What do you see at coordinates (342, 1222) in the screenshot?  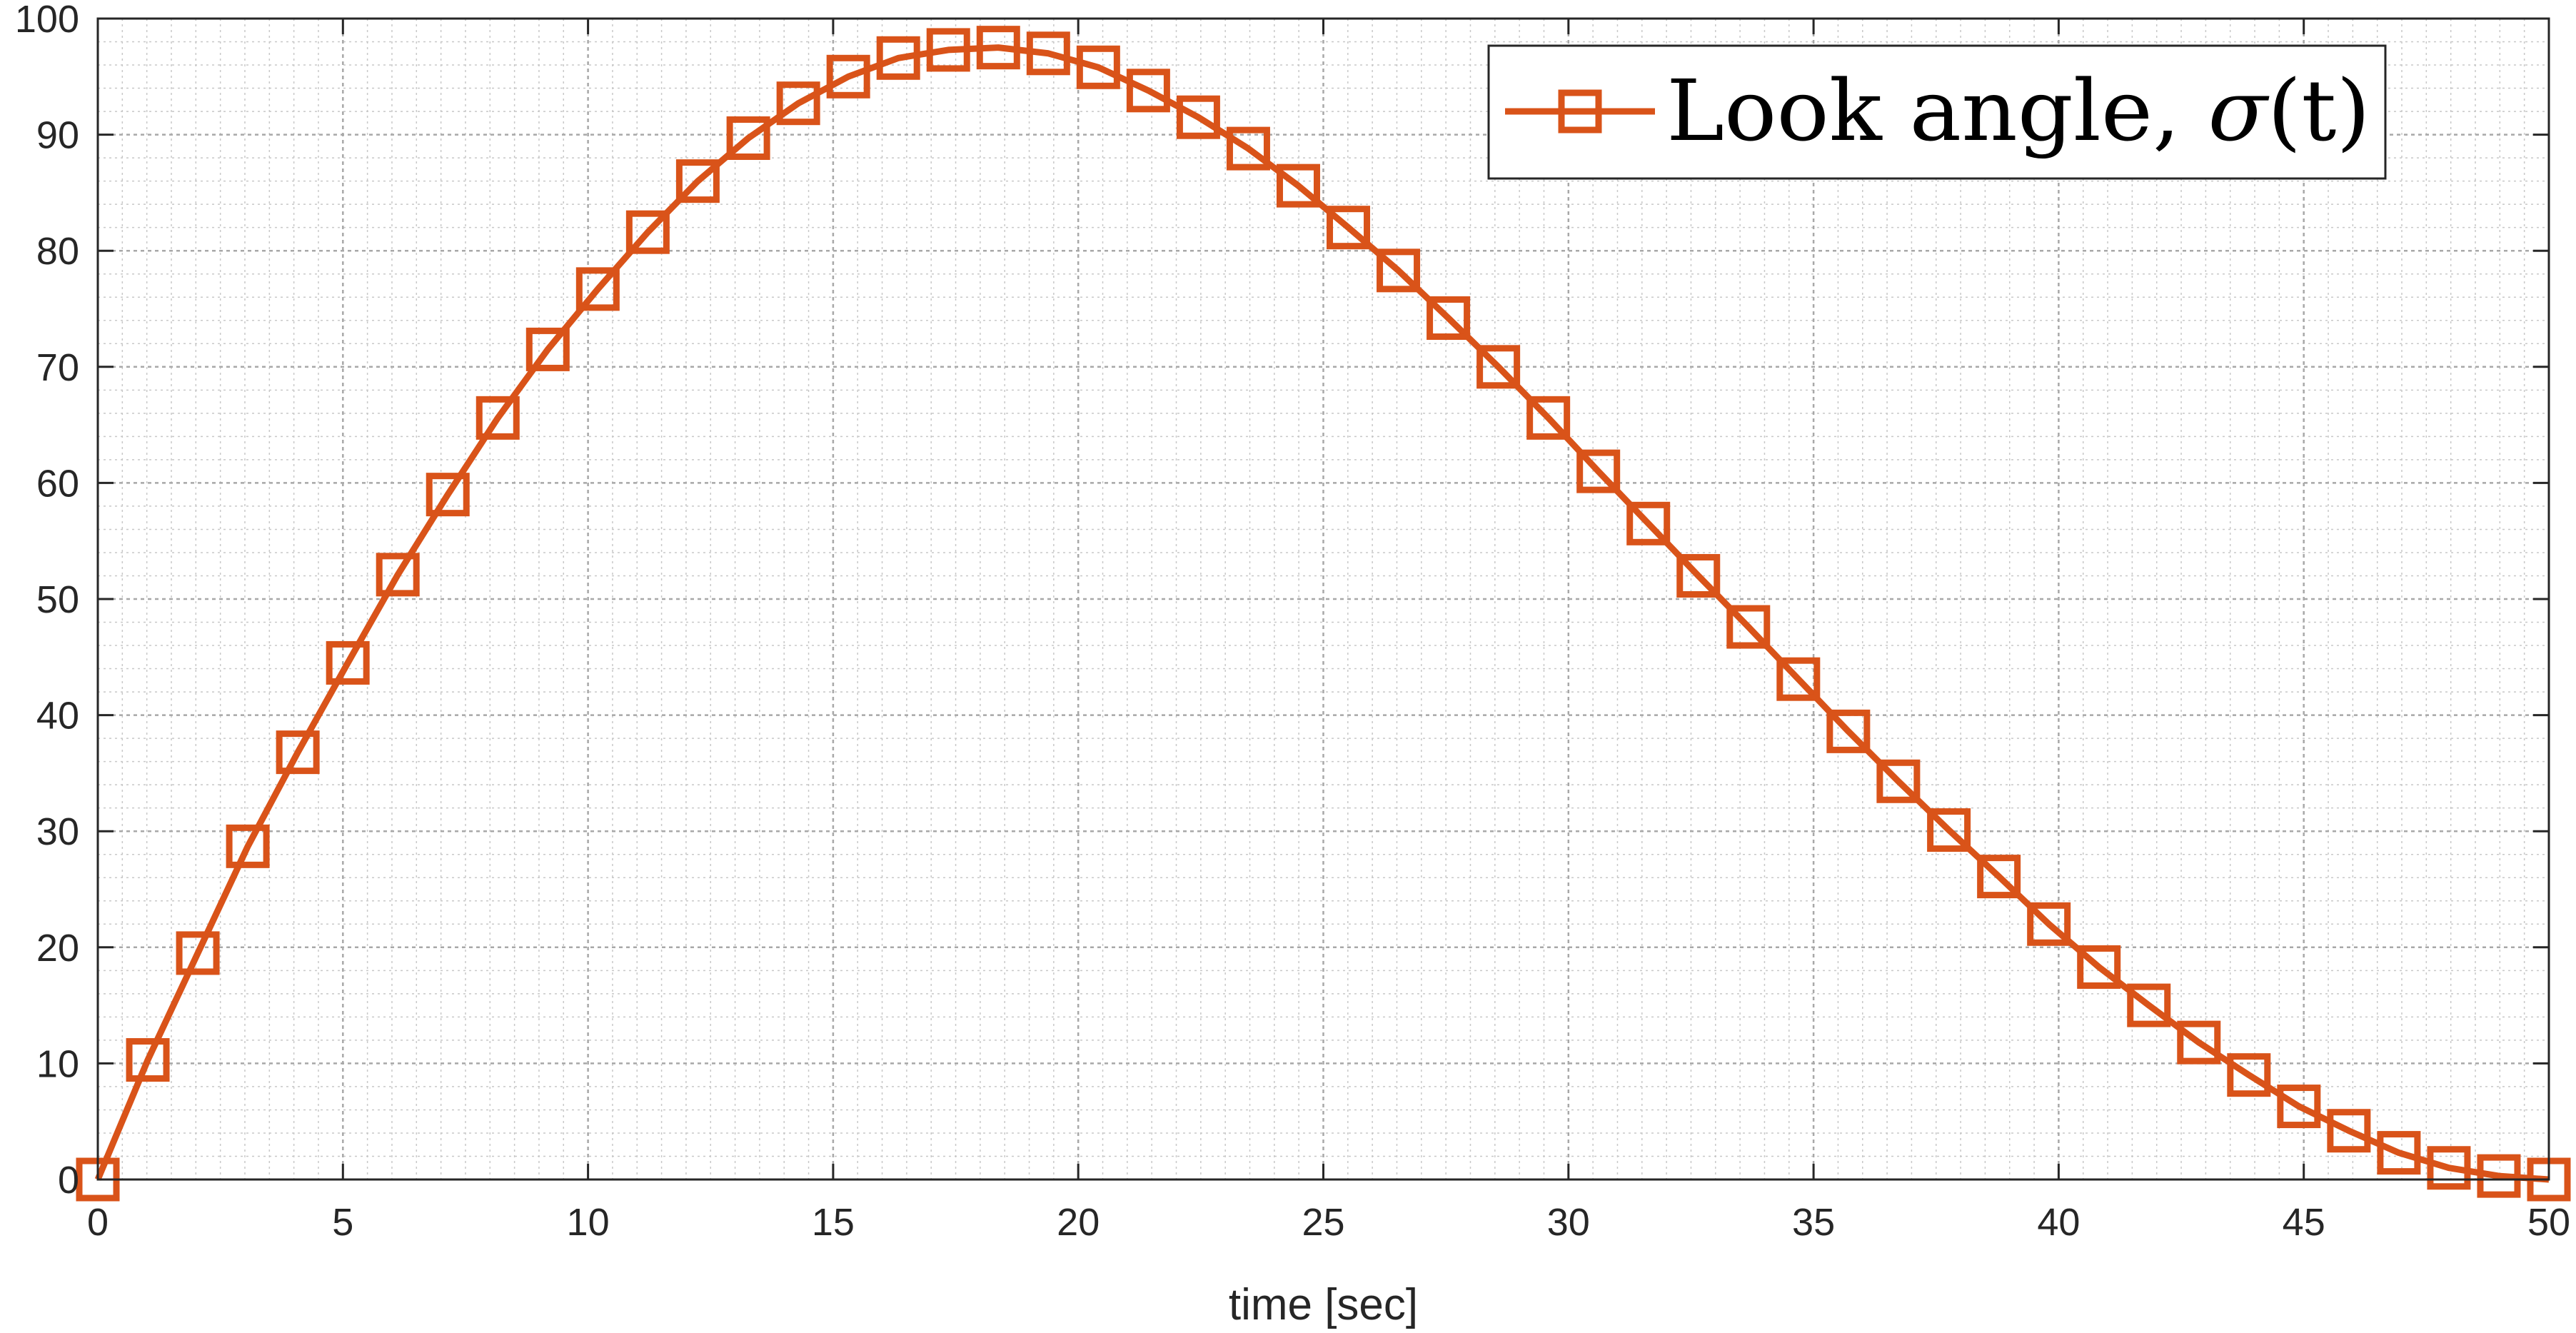 I see `x-tick-label: 5` at bounding box center [342, 1222].